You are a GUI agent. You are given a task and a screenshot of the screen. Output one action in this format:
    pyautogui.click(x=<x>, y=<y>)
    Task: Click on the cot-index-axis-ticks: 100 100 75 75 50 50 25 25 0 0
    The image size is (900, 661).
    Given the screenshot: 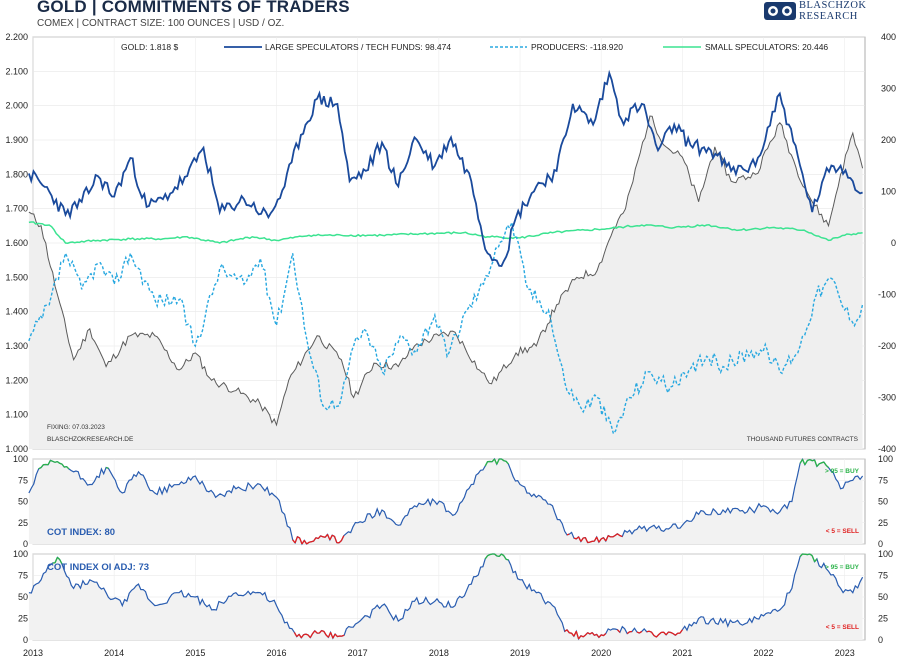 What is the action you would take?
    pyautogui.click(x=453, y=501)
    